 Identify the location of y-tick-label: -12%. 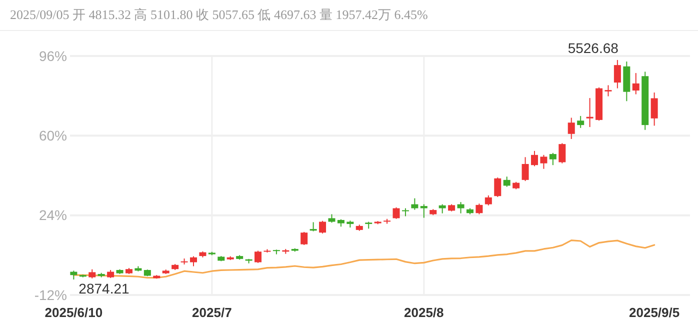
(50, 294).